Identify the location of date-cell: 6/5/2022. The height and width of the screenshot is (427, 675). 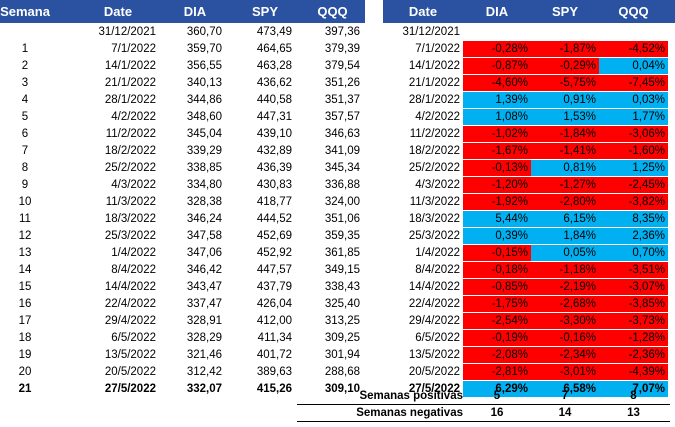
(133, 338).